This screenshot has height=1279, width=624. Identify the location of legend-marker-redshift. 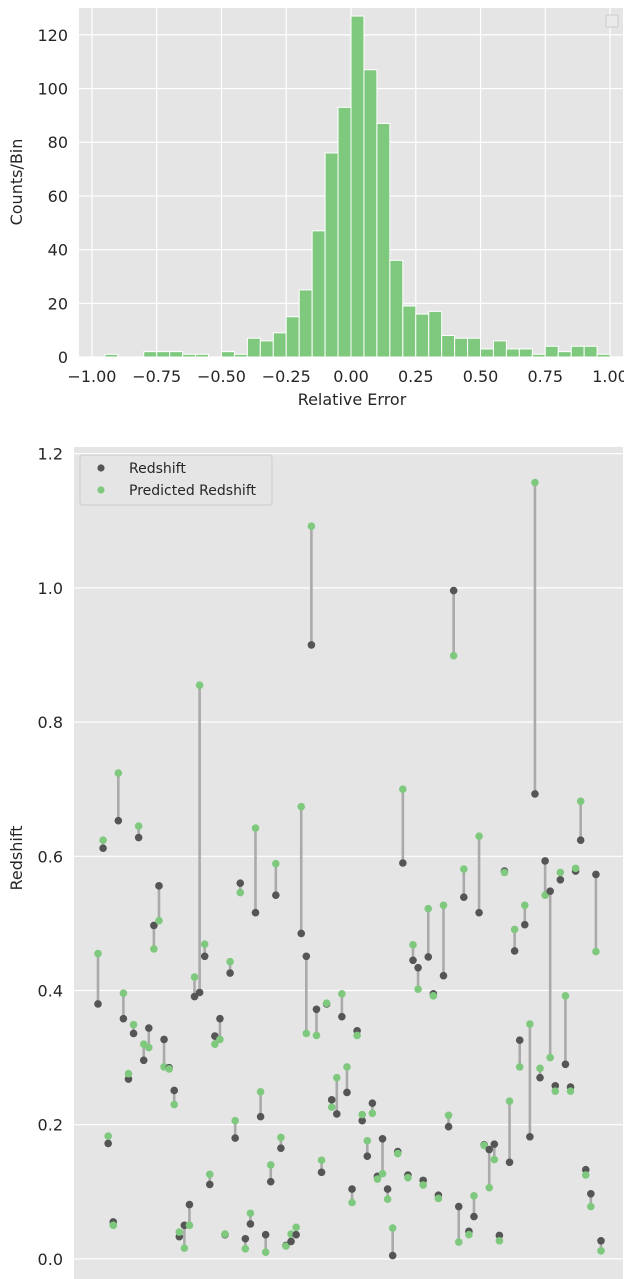
(101, 468).